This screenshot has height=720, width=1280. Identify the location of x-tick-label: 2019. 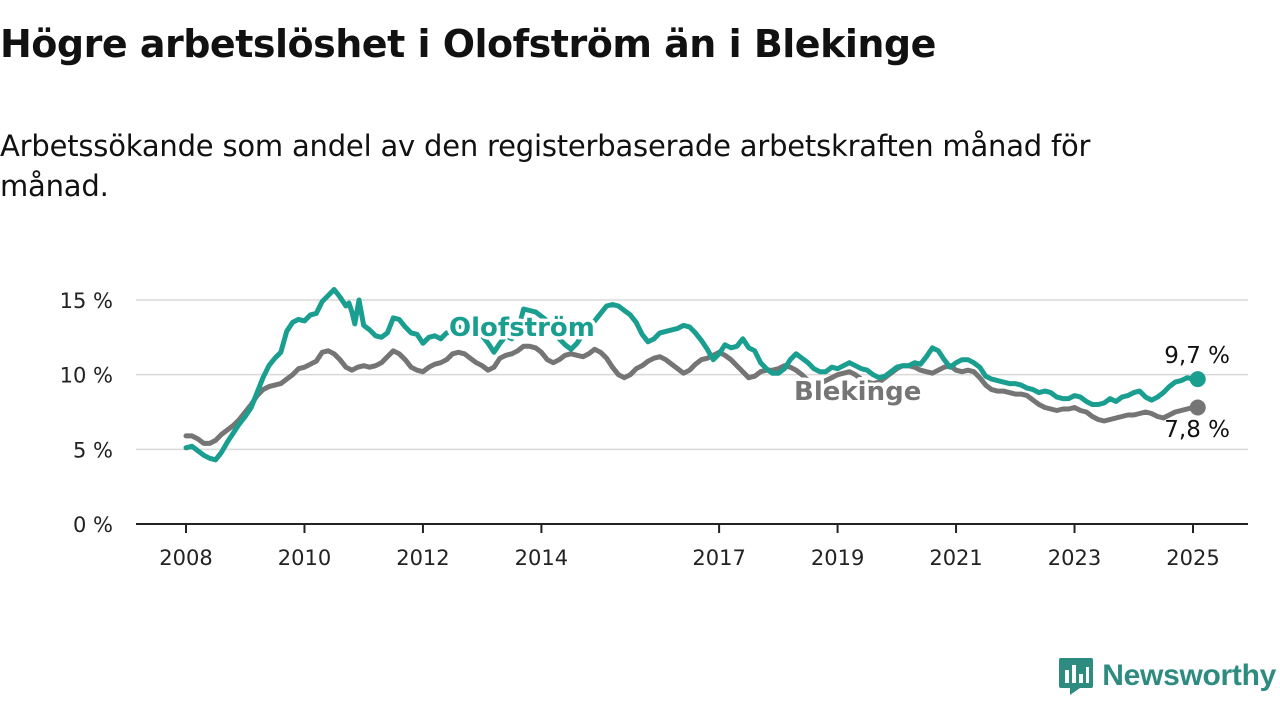
(837, 558).